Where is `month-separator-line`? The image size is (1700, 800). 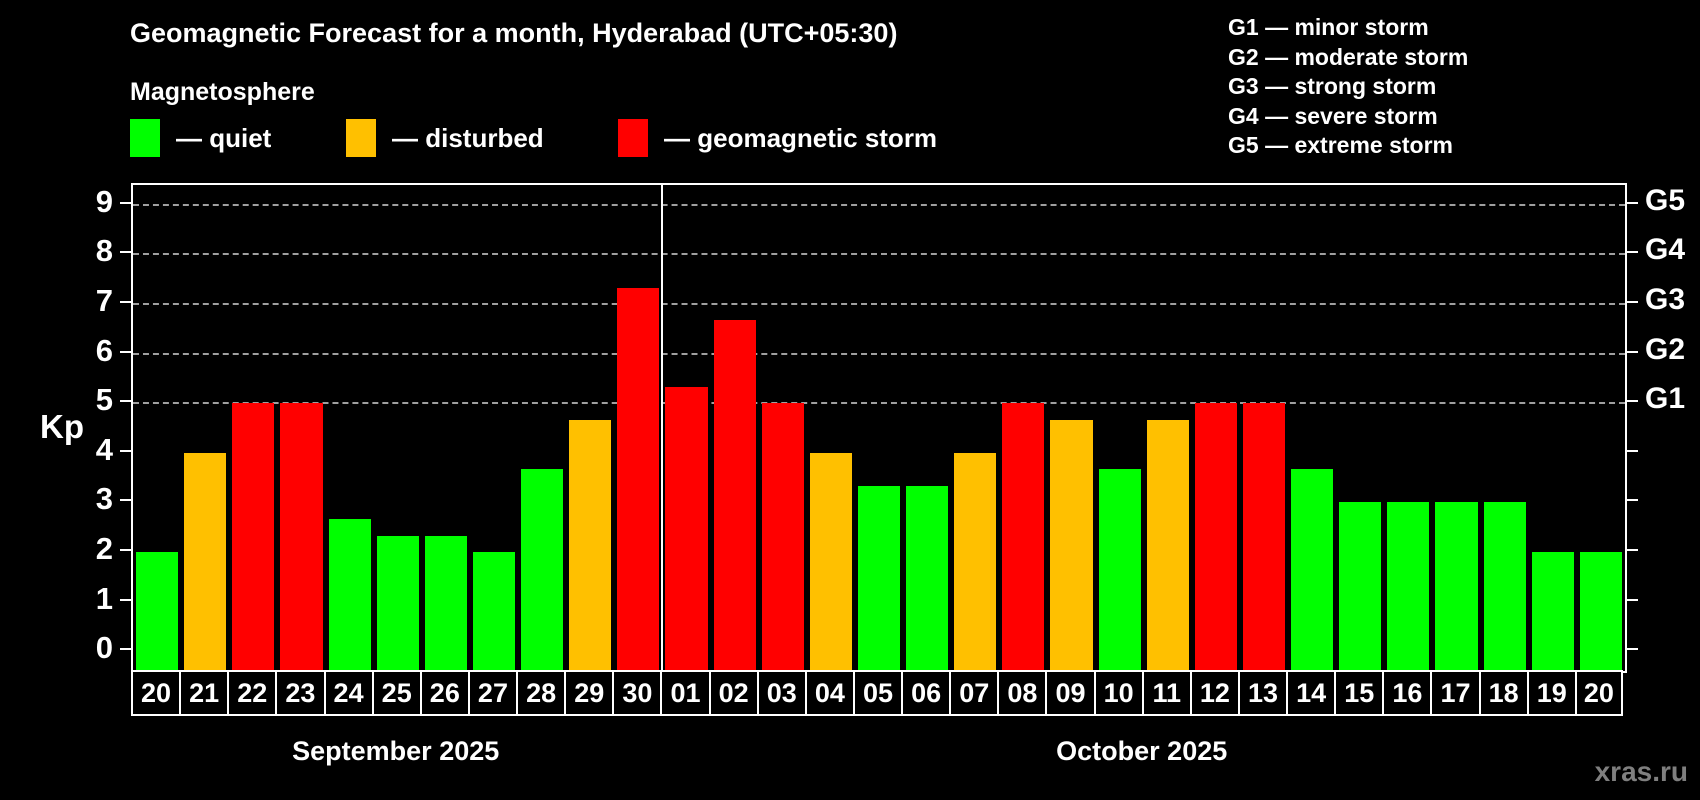
month-separator-line is located at coordinates (662, 428).